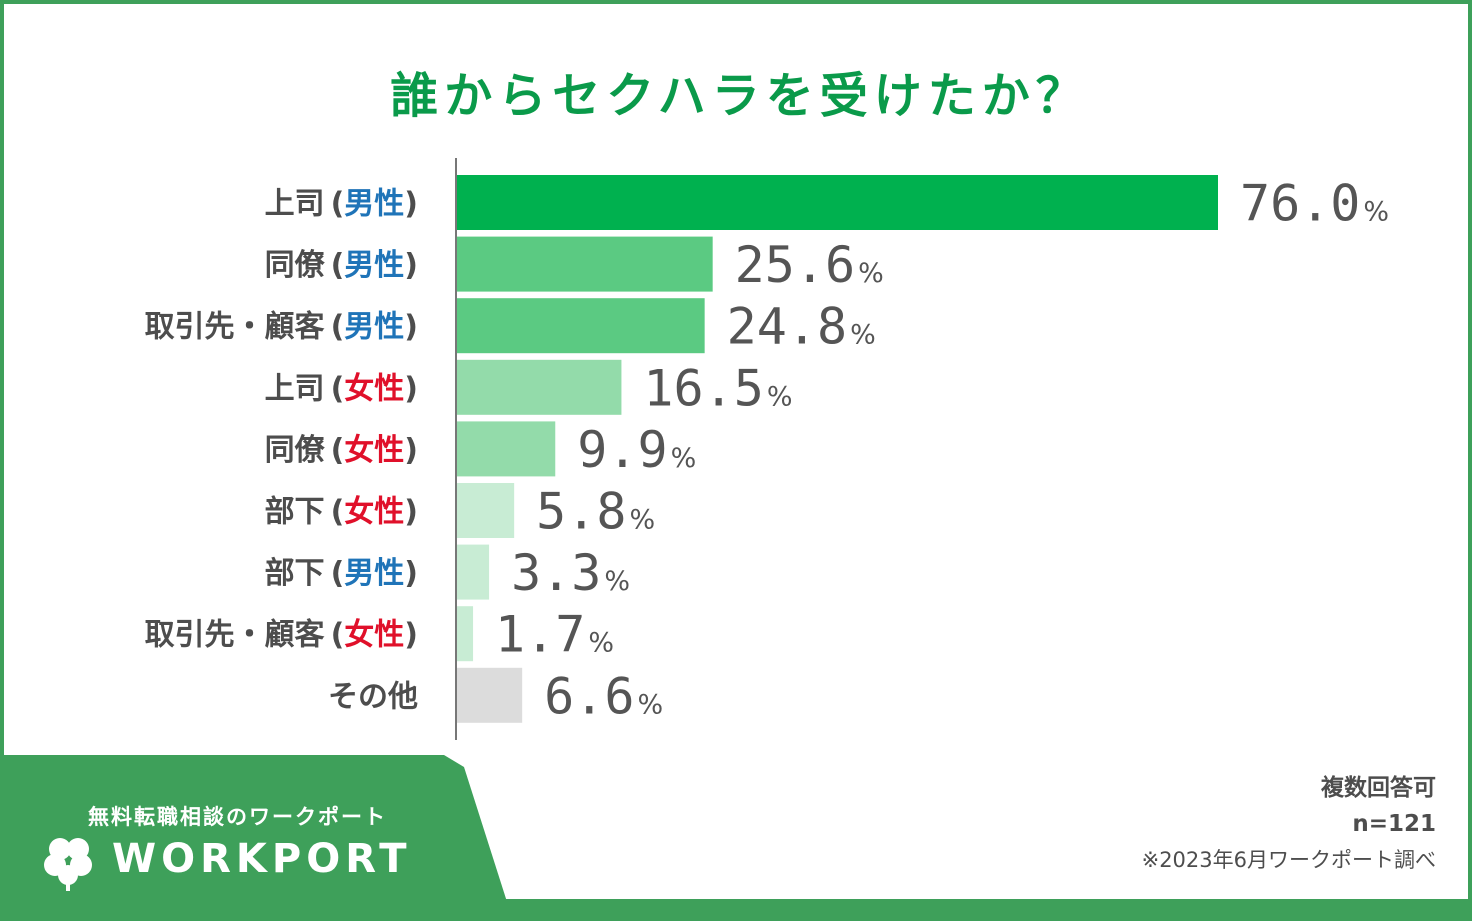 This screenshot has height=921, width=1472. Describe the element at coordinates (740, 96) in the screenshot. I see `chart-title: 誰からセクハラを受けたか？` at that location.